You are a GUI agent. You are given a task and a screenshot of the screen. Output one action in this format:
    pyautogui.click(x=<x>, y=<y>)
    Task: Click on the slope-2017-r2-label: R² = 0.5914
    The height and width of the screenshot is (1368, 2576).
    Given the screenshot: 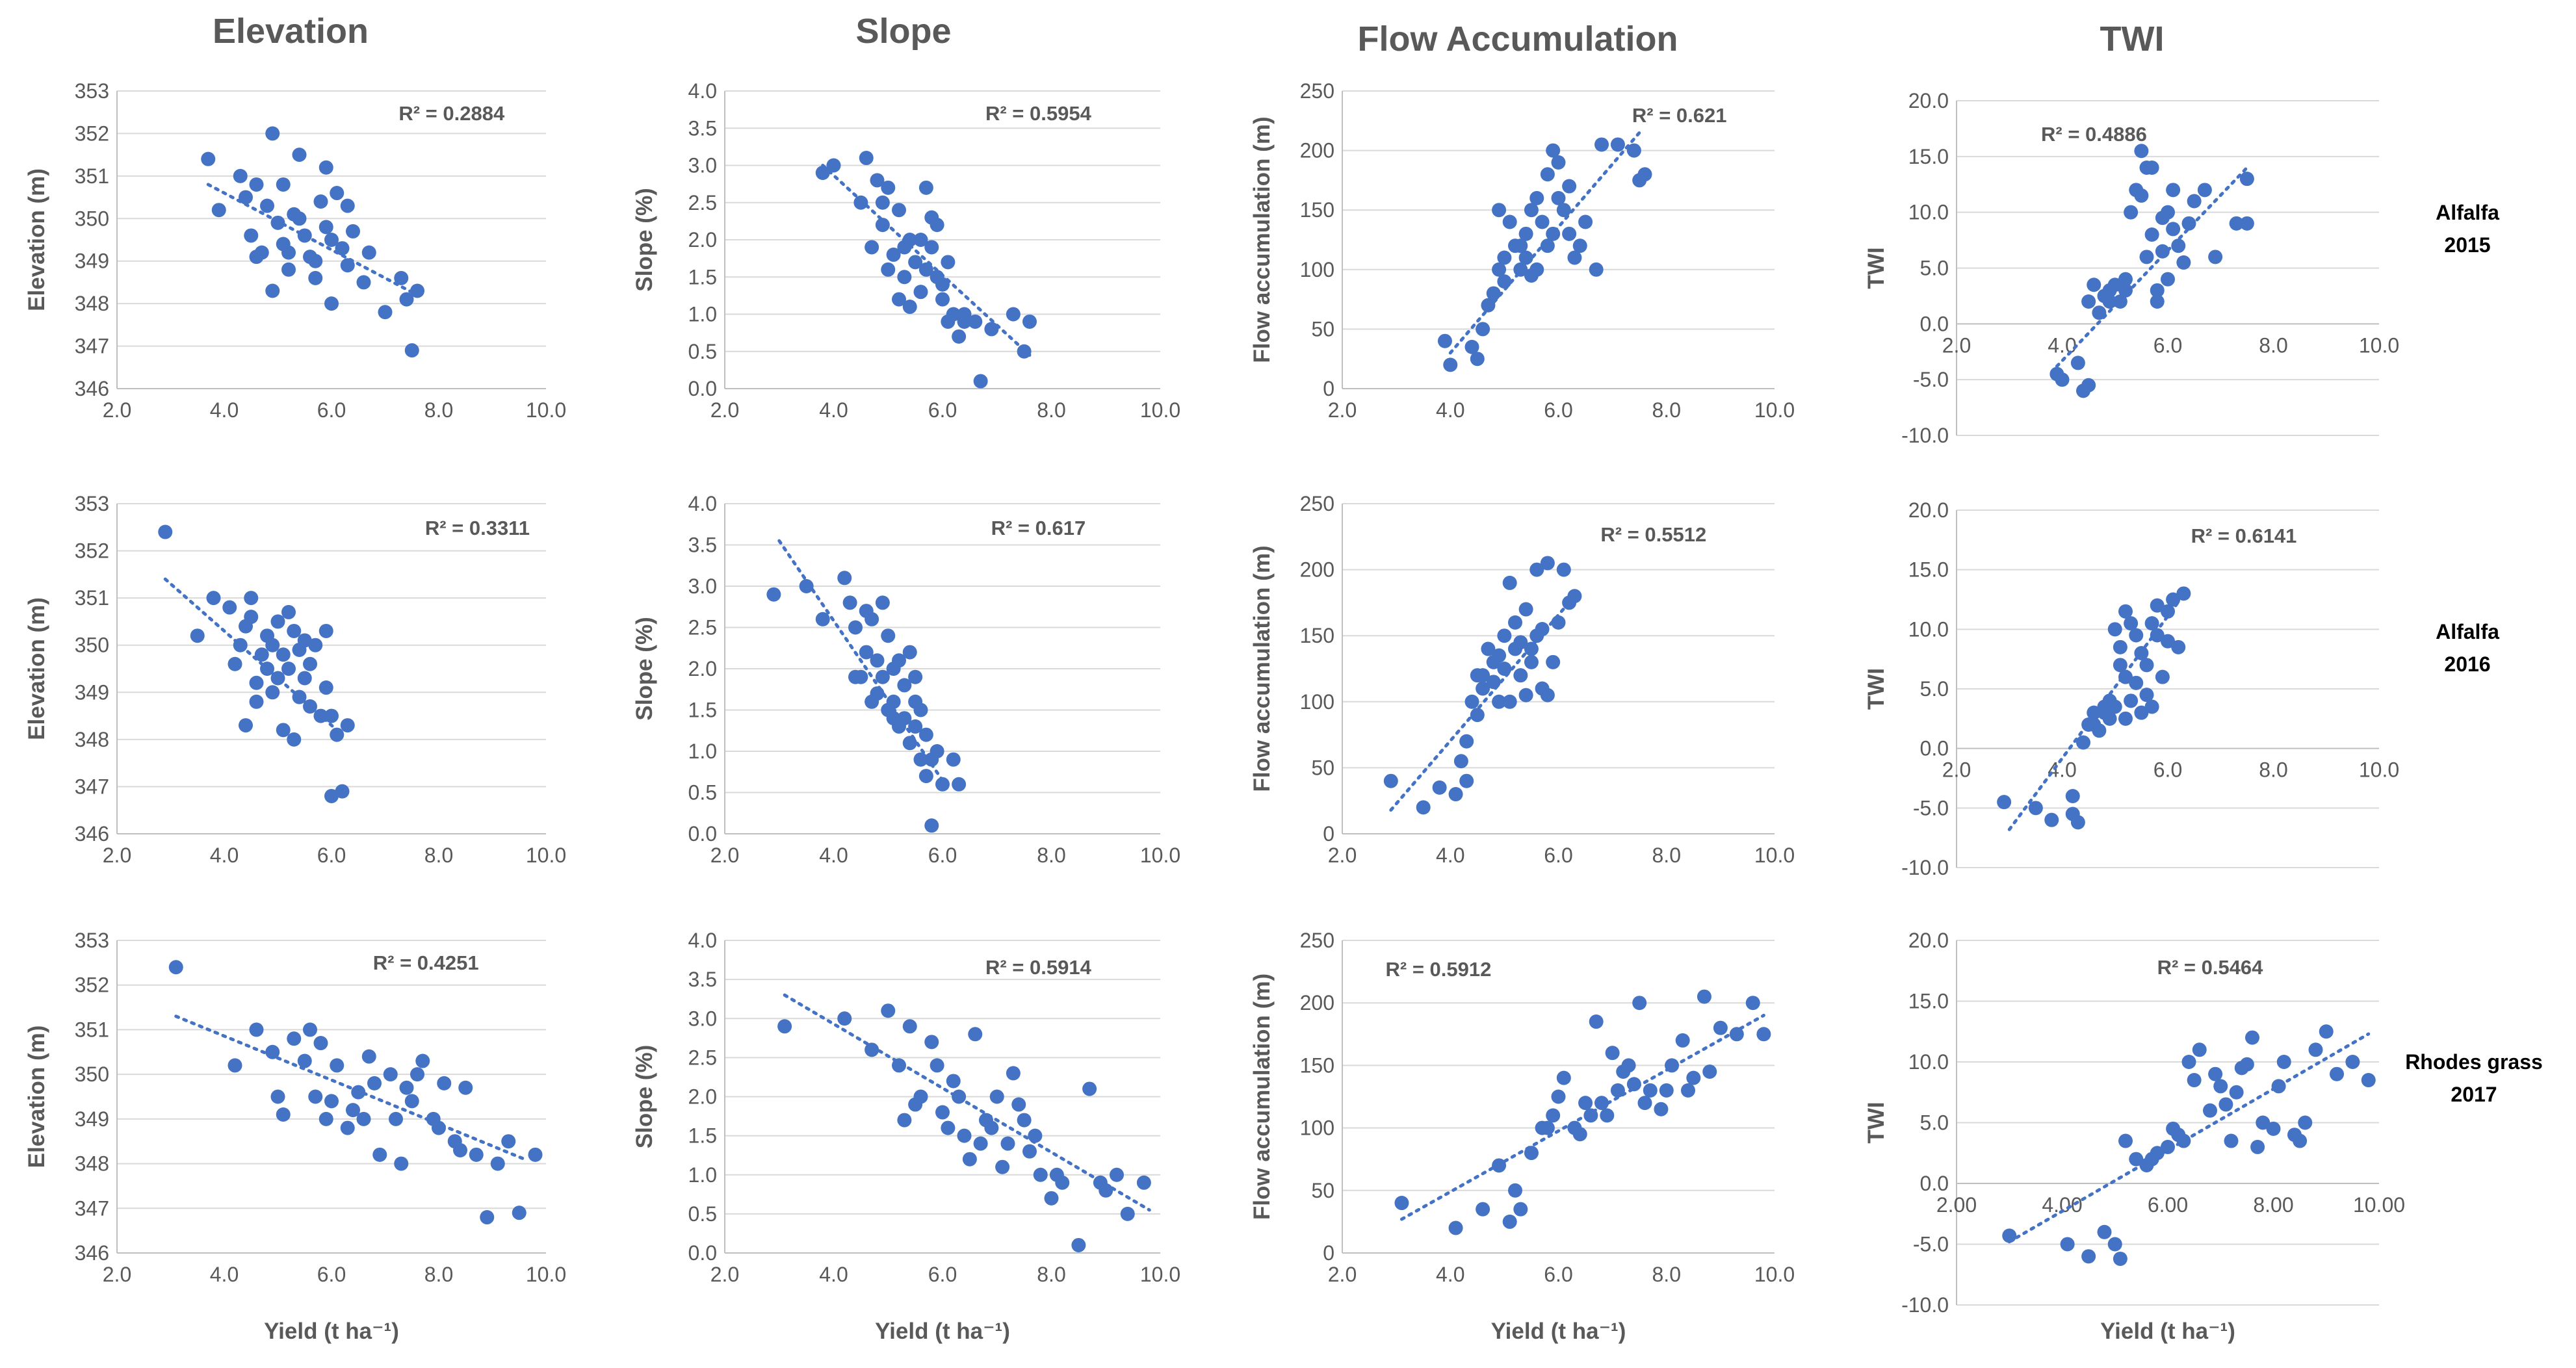 What is the action you would take?
    pyautogui.click(x=1038, y=967)
    